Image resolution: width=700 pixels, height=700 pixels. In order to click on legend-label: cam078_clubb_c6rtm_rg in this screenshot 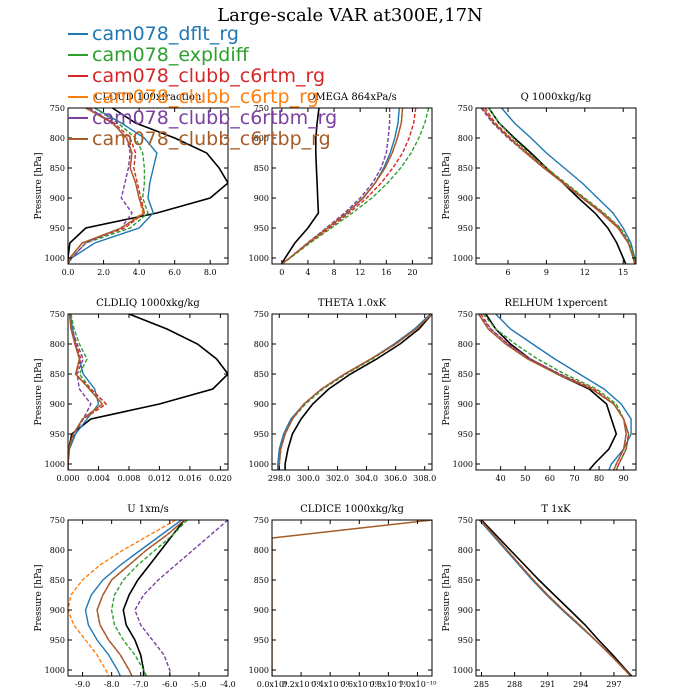, I will do `click(208, 76)`.